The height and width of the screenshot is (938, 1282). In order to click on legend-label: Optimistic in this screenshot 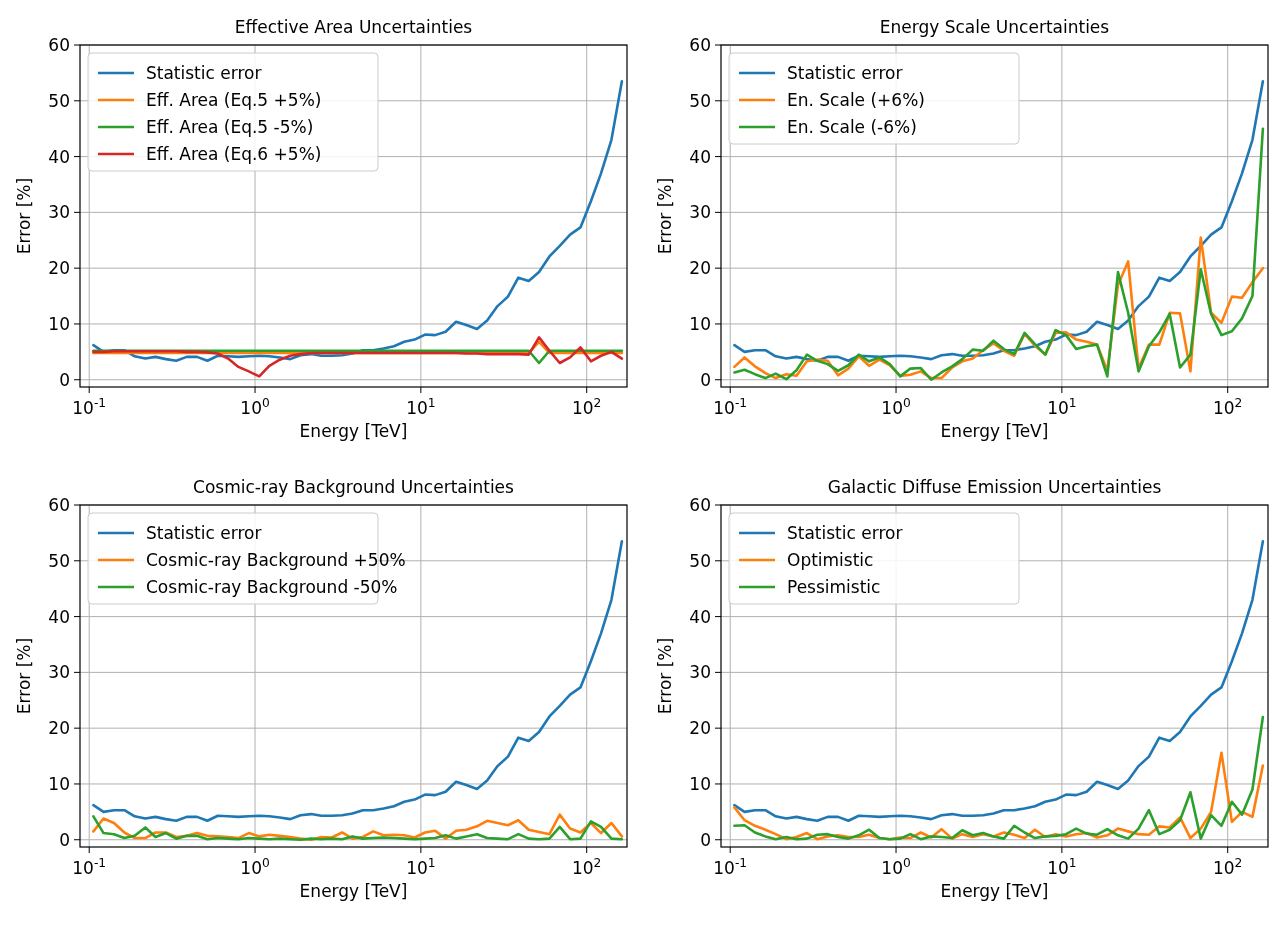, I will do `click(830, 559)`.